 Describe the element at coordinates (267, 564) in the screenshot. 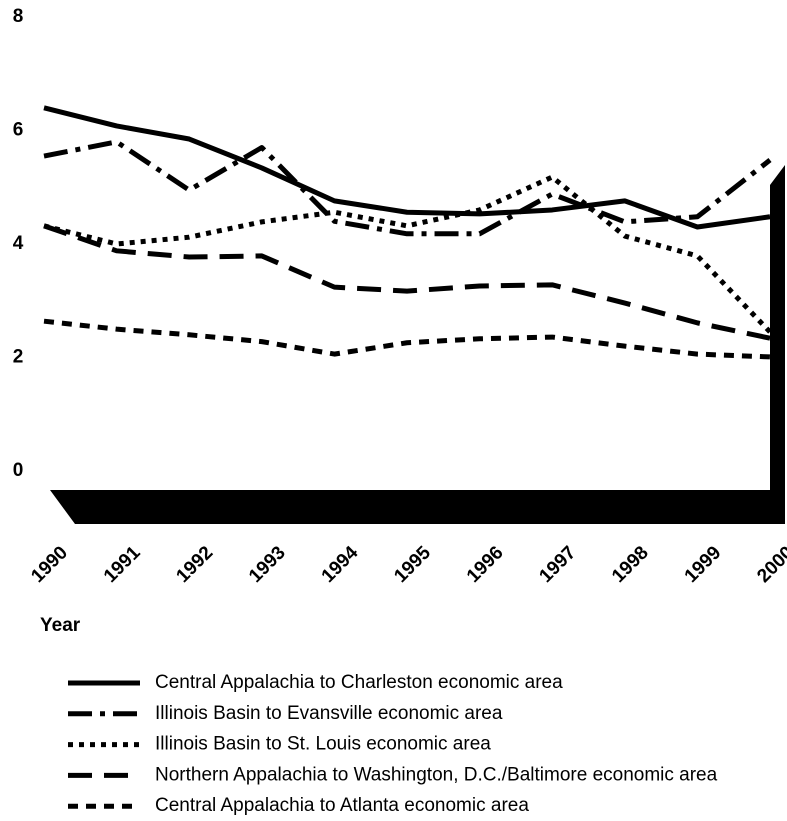

I see `x-tick-label: 1993` at that location.